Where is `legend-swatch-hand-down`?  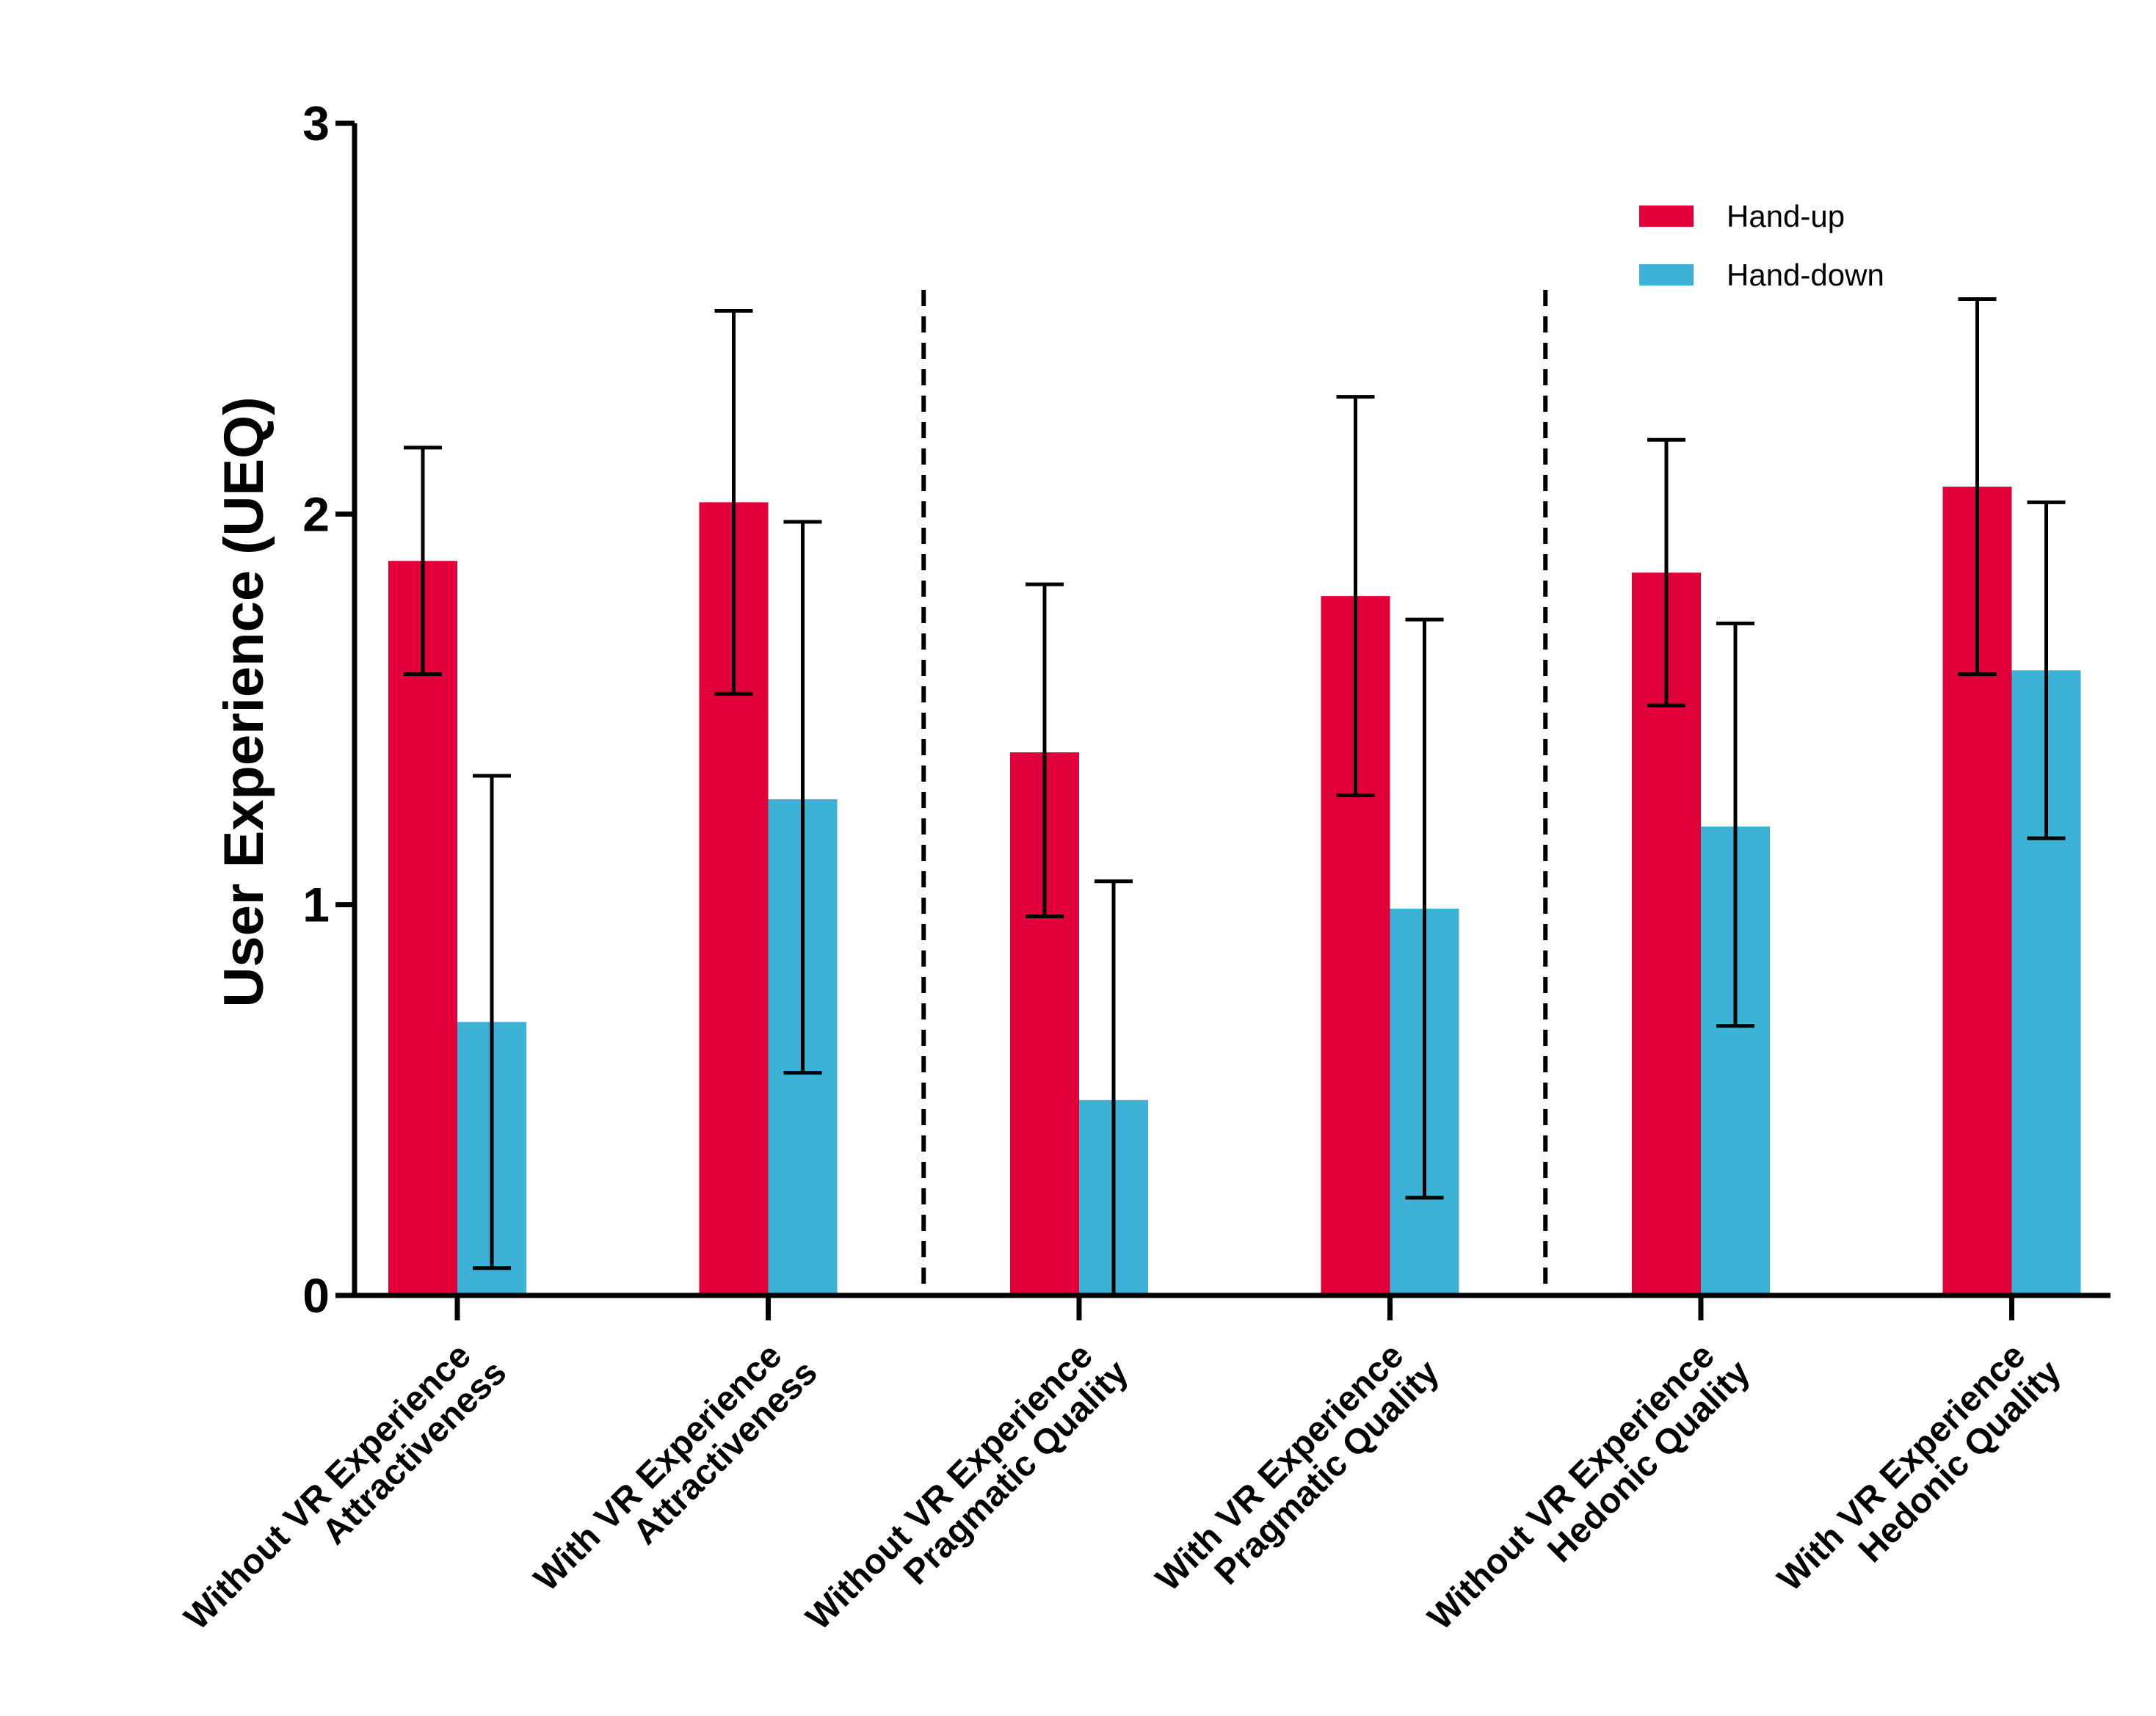 legend-swatch-hand-down is located at coordinates (1667, 275).